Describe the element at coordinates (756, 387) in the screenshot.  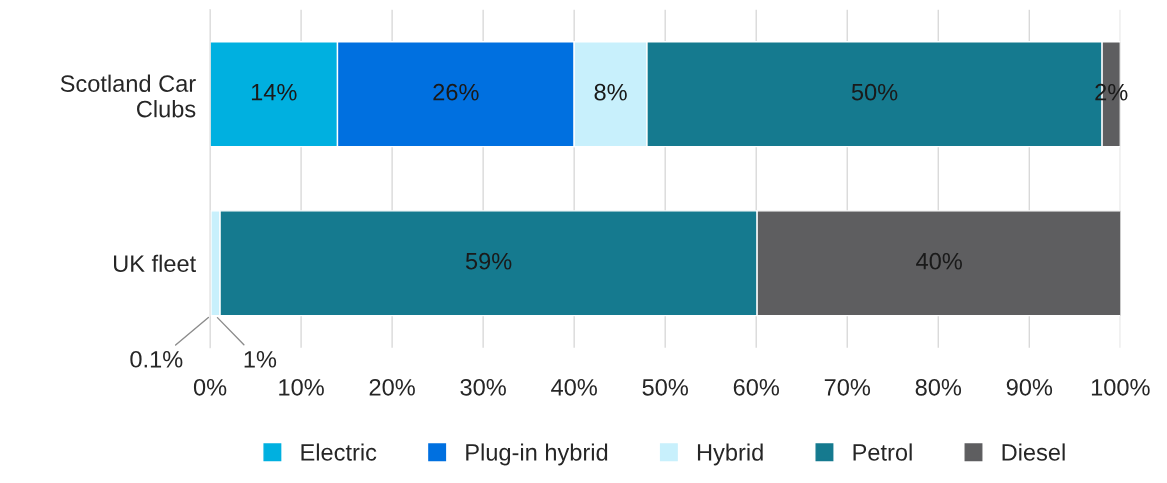
I see `x-tick-label: 60%` at that location.